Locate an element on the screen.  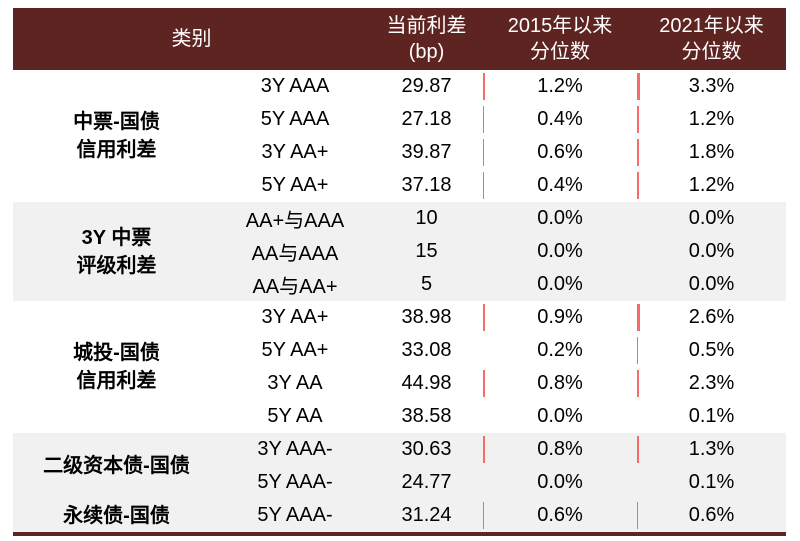
tenor-rating-label: 3Y AAA- is located at coordinates (295, 449).